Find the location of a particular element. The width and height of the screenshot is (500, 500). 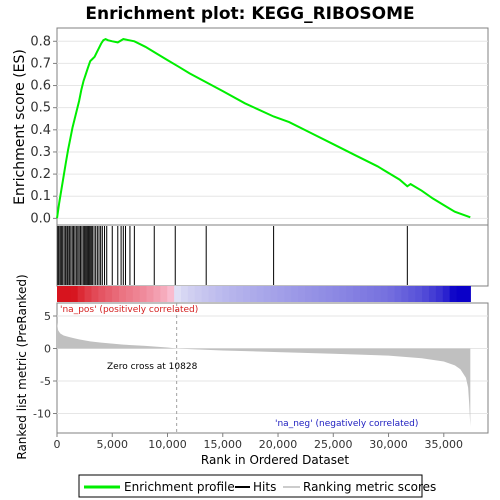

es-tick-label: 0.5 is located at coordinates (40, 108).